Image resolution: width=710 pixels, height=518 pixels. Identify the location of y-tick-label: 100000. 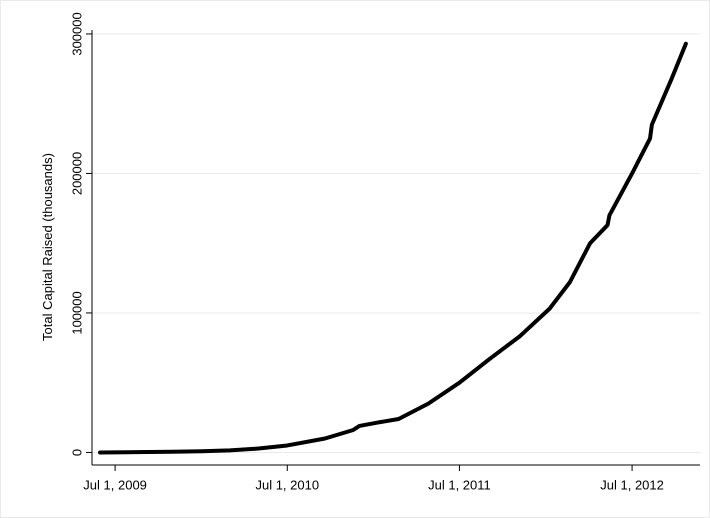
(76, 312).